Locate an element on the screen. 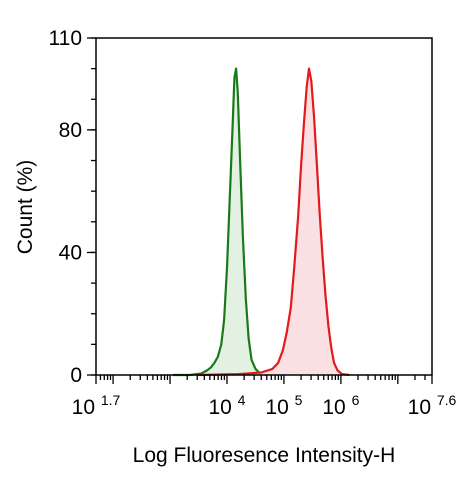  y-tick-label: 0 is located at coordinates (76, 375).